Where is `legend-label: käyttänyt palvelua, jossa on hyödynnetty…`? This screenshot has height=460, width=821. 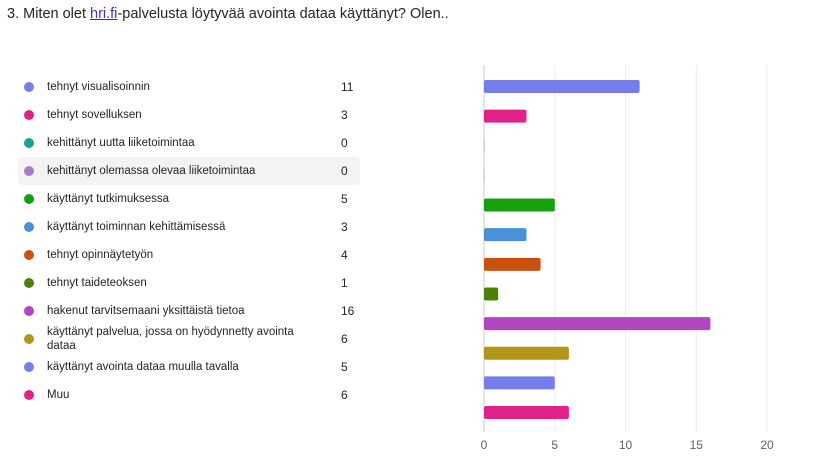 legend-label: käyttänyt palvelua, jossa on hyödynnetty… is located at coordinates (170, 339).